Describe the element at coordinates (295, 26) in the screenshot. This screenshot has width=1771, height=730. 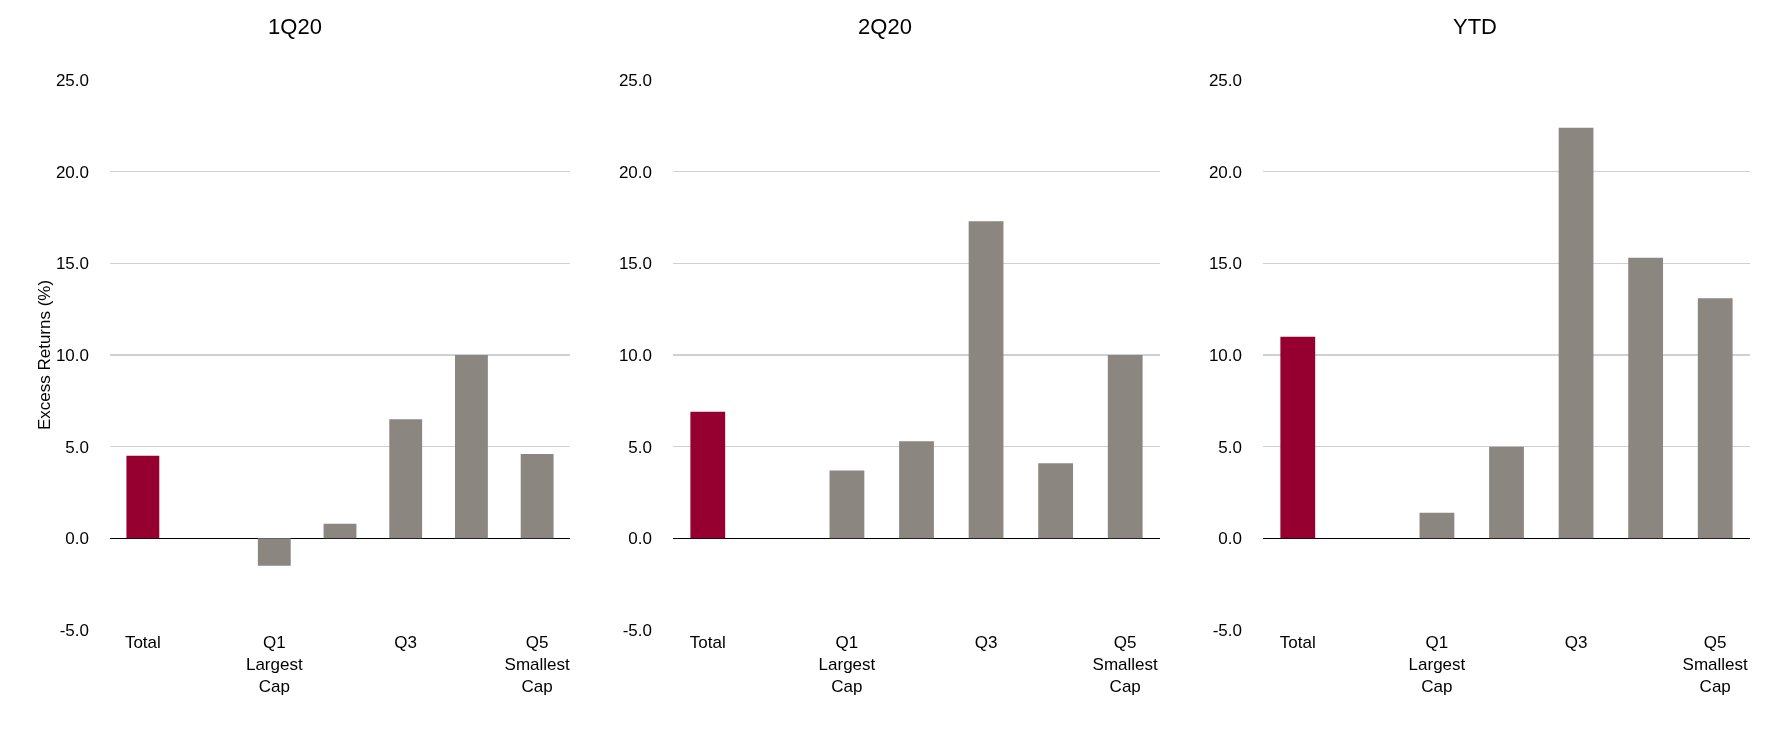
I see `chart-title: 1Q20` at that location.